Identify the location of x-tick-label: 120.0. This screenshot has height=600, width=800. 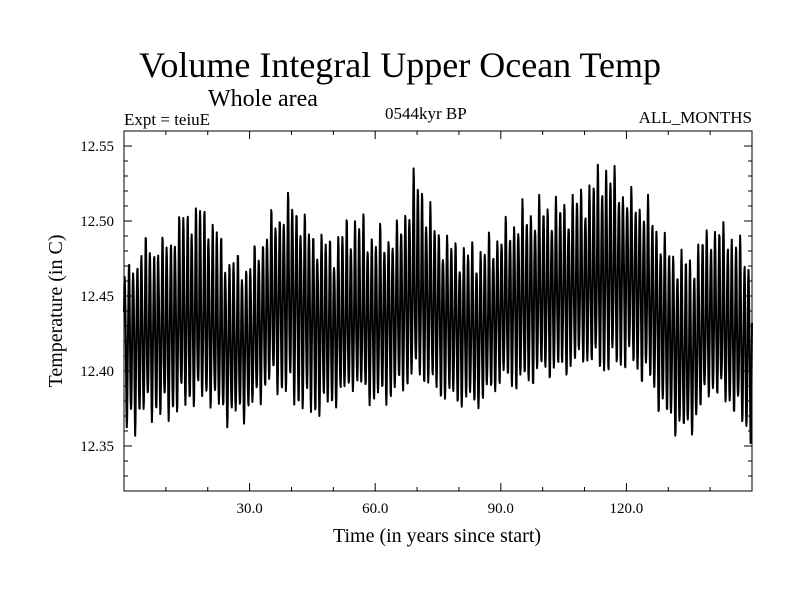
(627, 509).